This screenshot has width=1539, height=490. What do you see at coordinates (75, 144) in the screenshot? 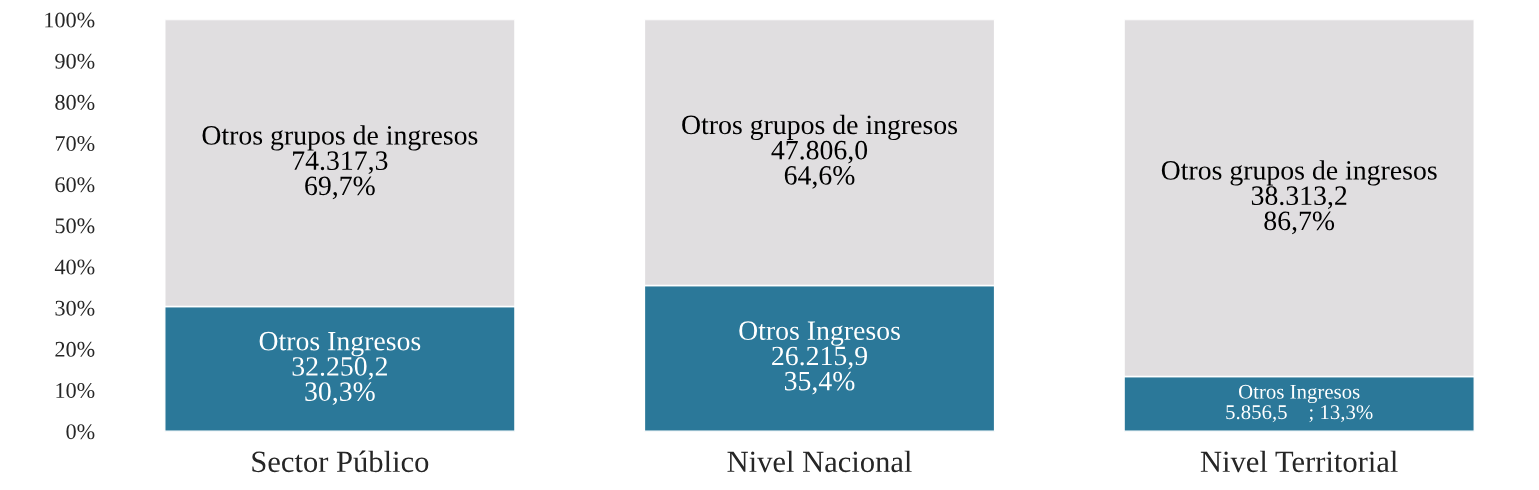
I see `y-tick-label: 70%` at bounding box center [75, 144].